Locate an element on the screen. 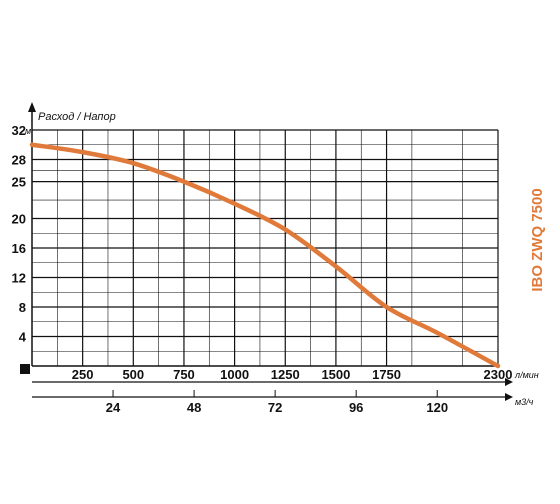 Image resolution: width=560 pixels, height=504 pixels. x-tick-label: 1000 is located at coordinates (234, 374).